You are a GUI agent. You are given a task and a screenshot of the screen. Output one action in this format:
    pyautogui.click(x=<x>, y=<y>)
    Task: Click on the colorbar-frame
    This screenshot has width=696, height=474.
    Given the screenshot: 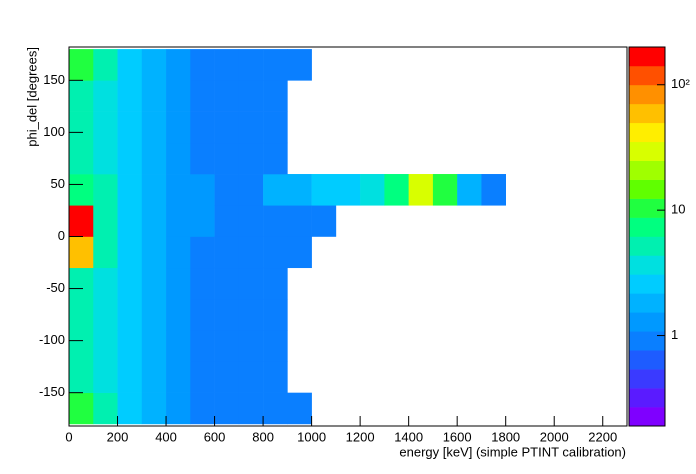 What is the action you would take?
    pyautogui.click(x=647, y=236)
    